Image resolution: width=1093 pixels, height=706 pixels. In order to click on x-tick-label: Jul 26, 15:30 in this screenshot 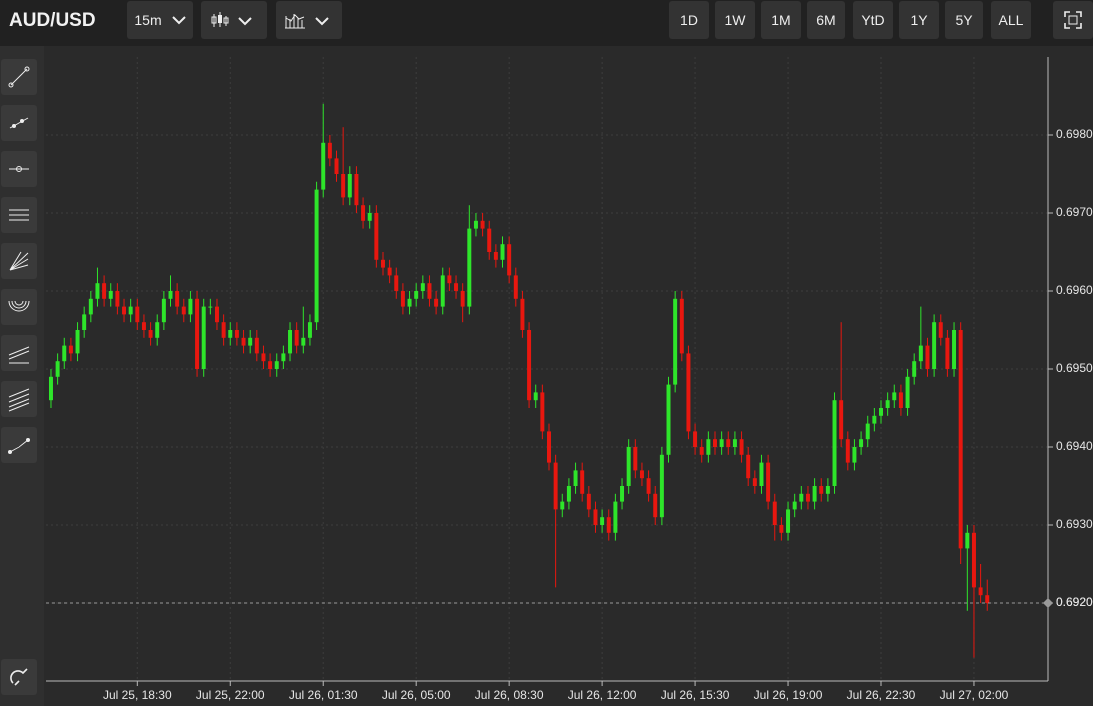, I will do `click(695, 695)`.